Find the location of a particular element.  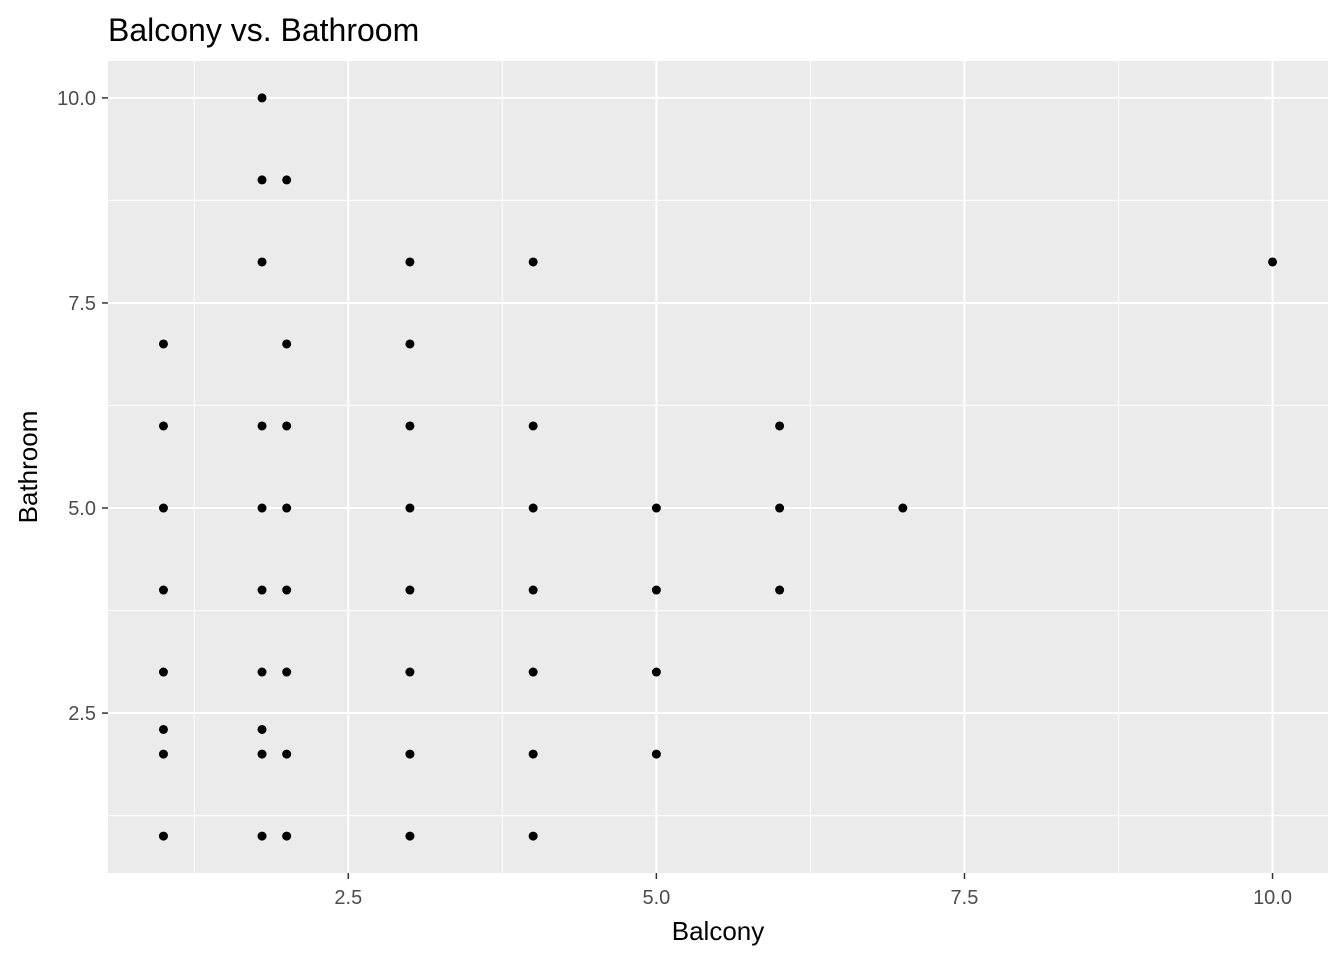

x-tick-label: 7.5 is located at coordinates (965, 898).